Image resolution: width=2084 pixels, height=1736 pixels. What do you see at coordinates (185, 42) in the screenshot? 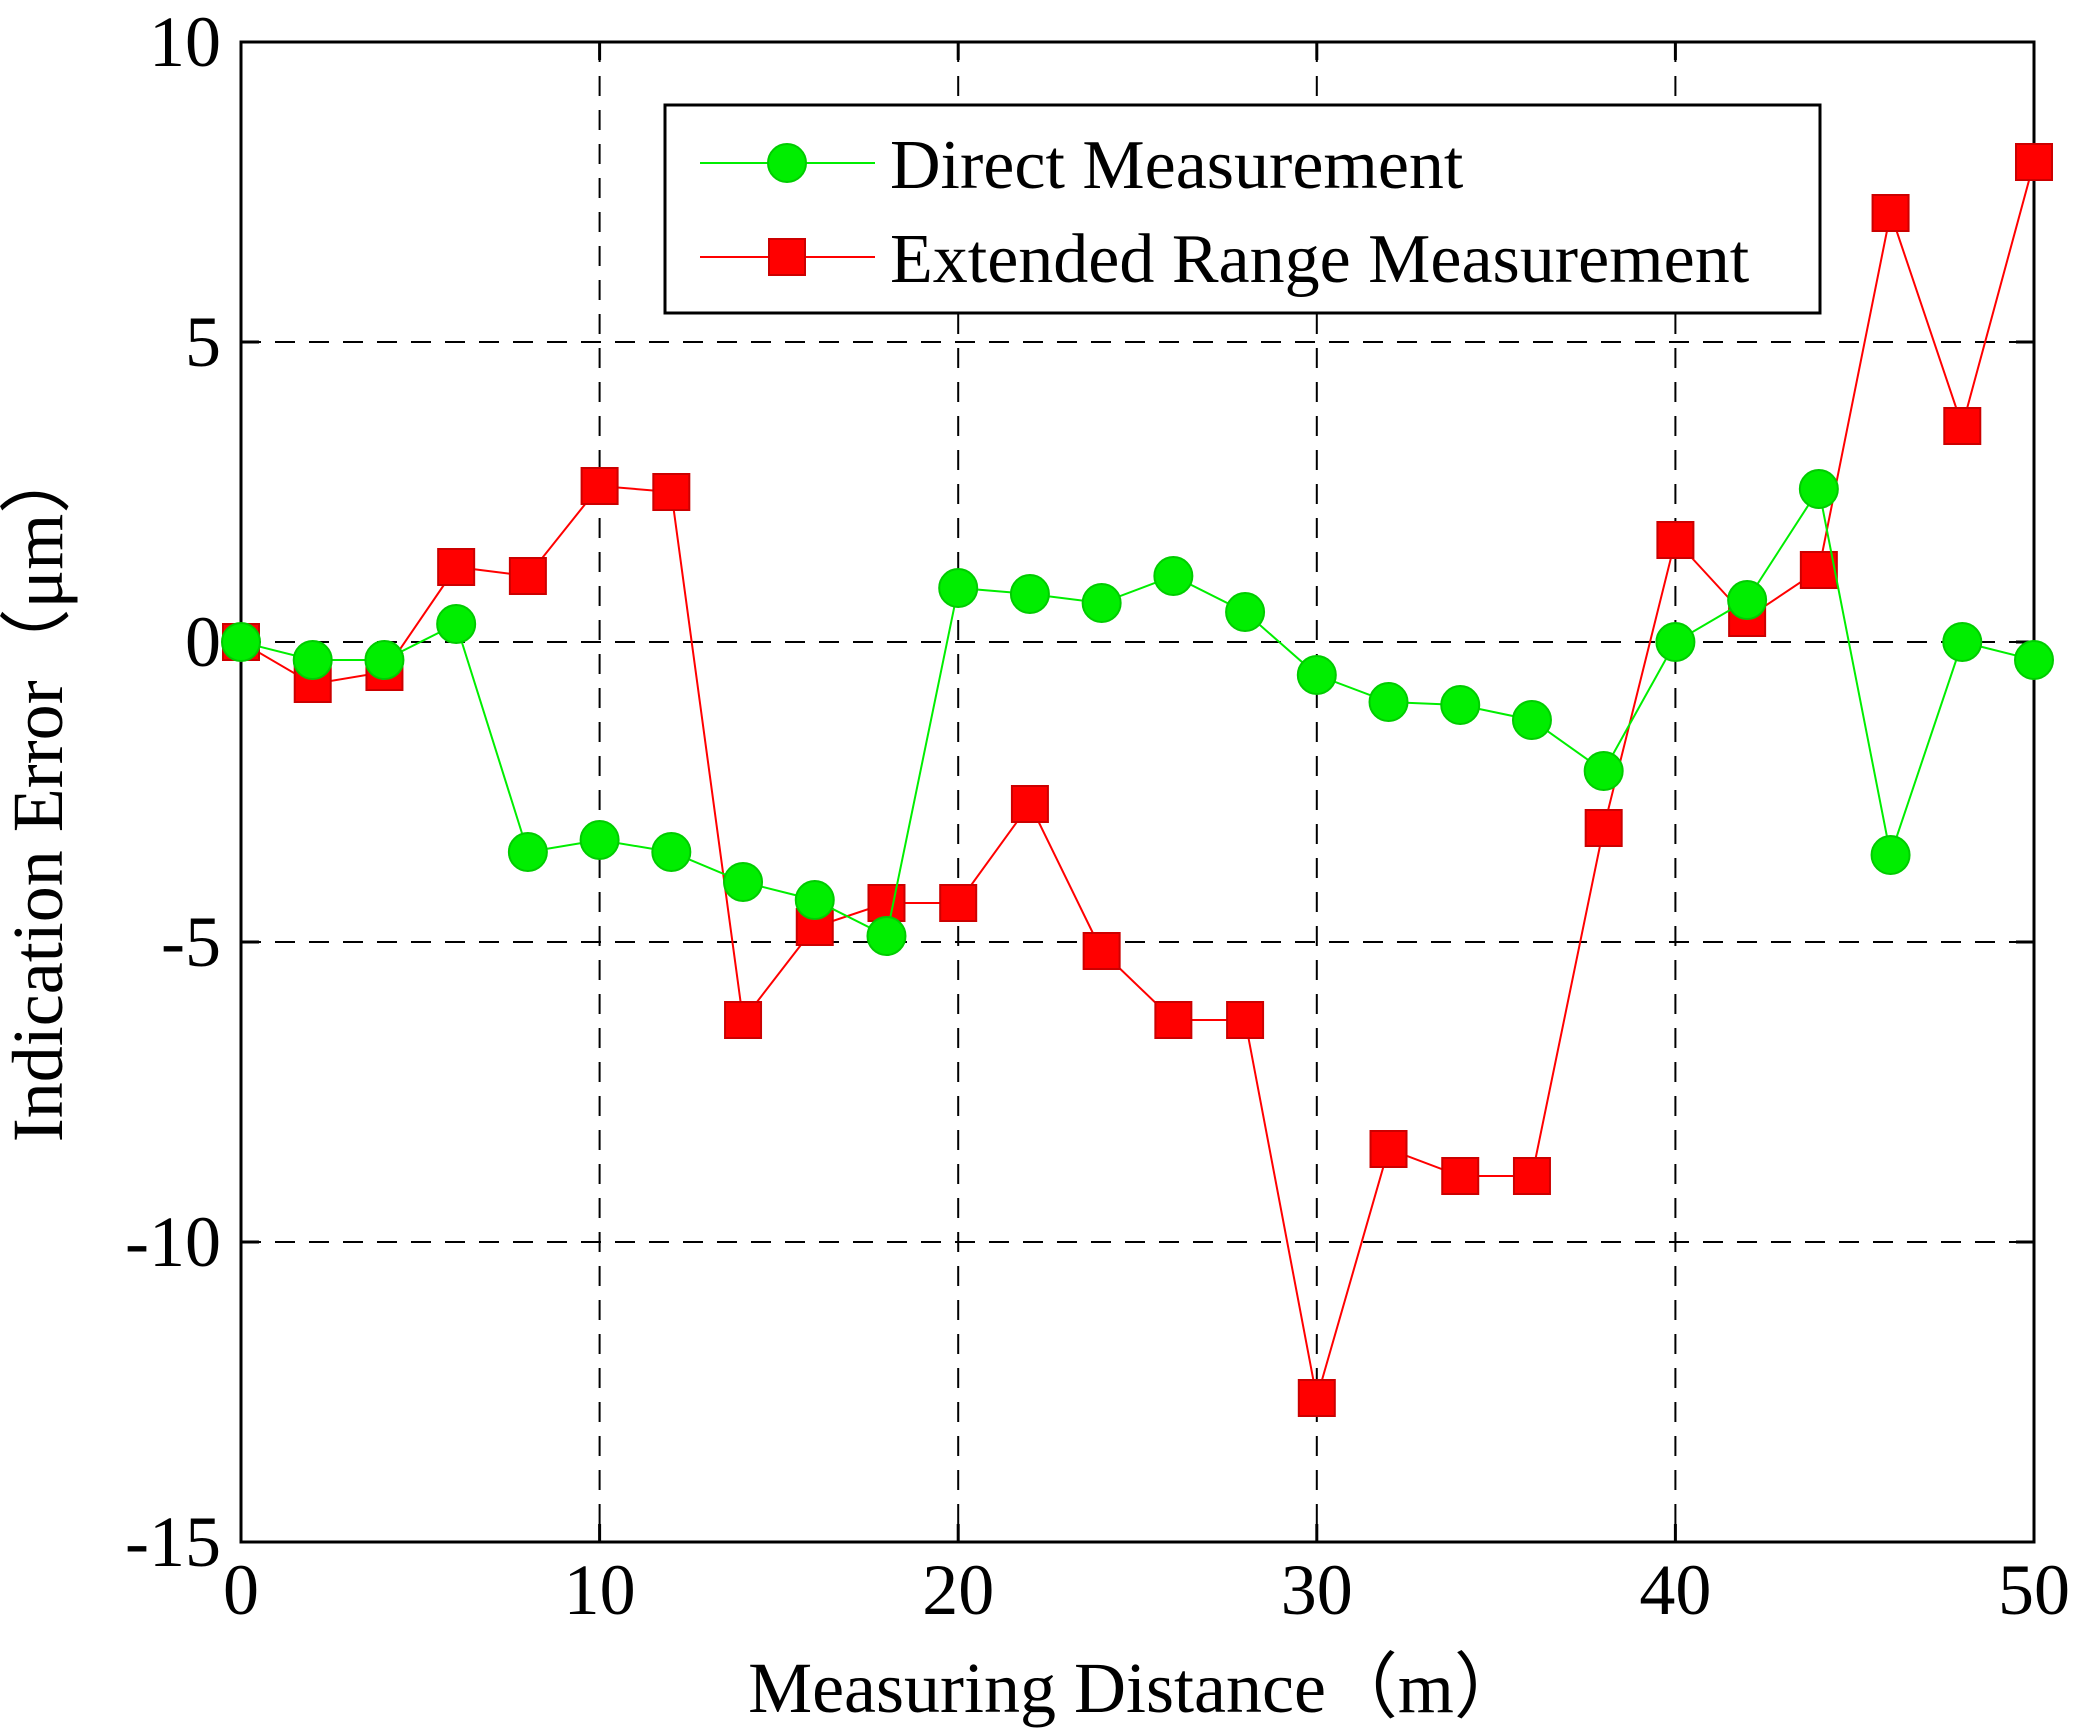
I see `y-tick-label: 10` at bounding box center [185, 42].